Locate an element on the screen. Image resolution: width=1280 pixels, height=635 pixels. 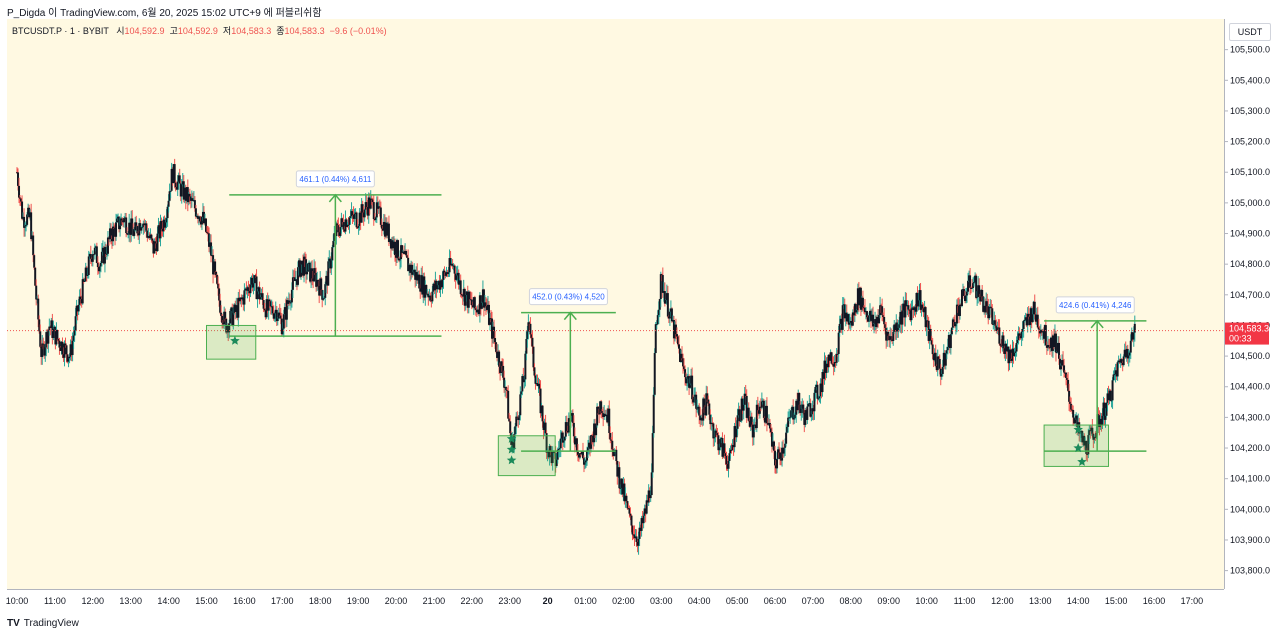
high-value: 104,592.9 is located at coordinates (197, 31).